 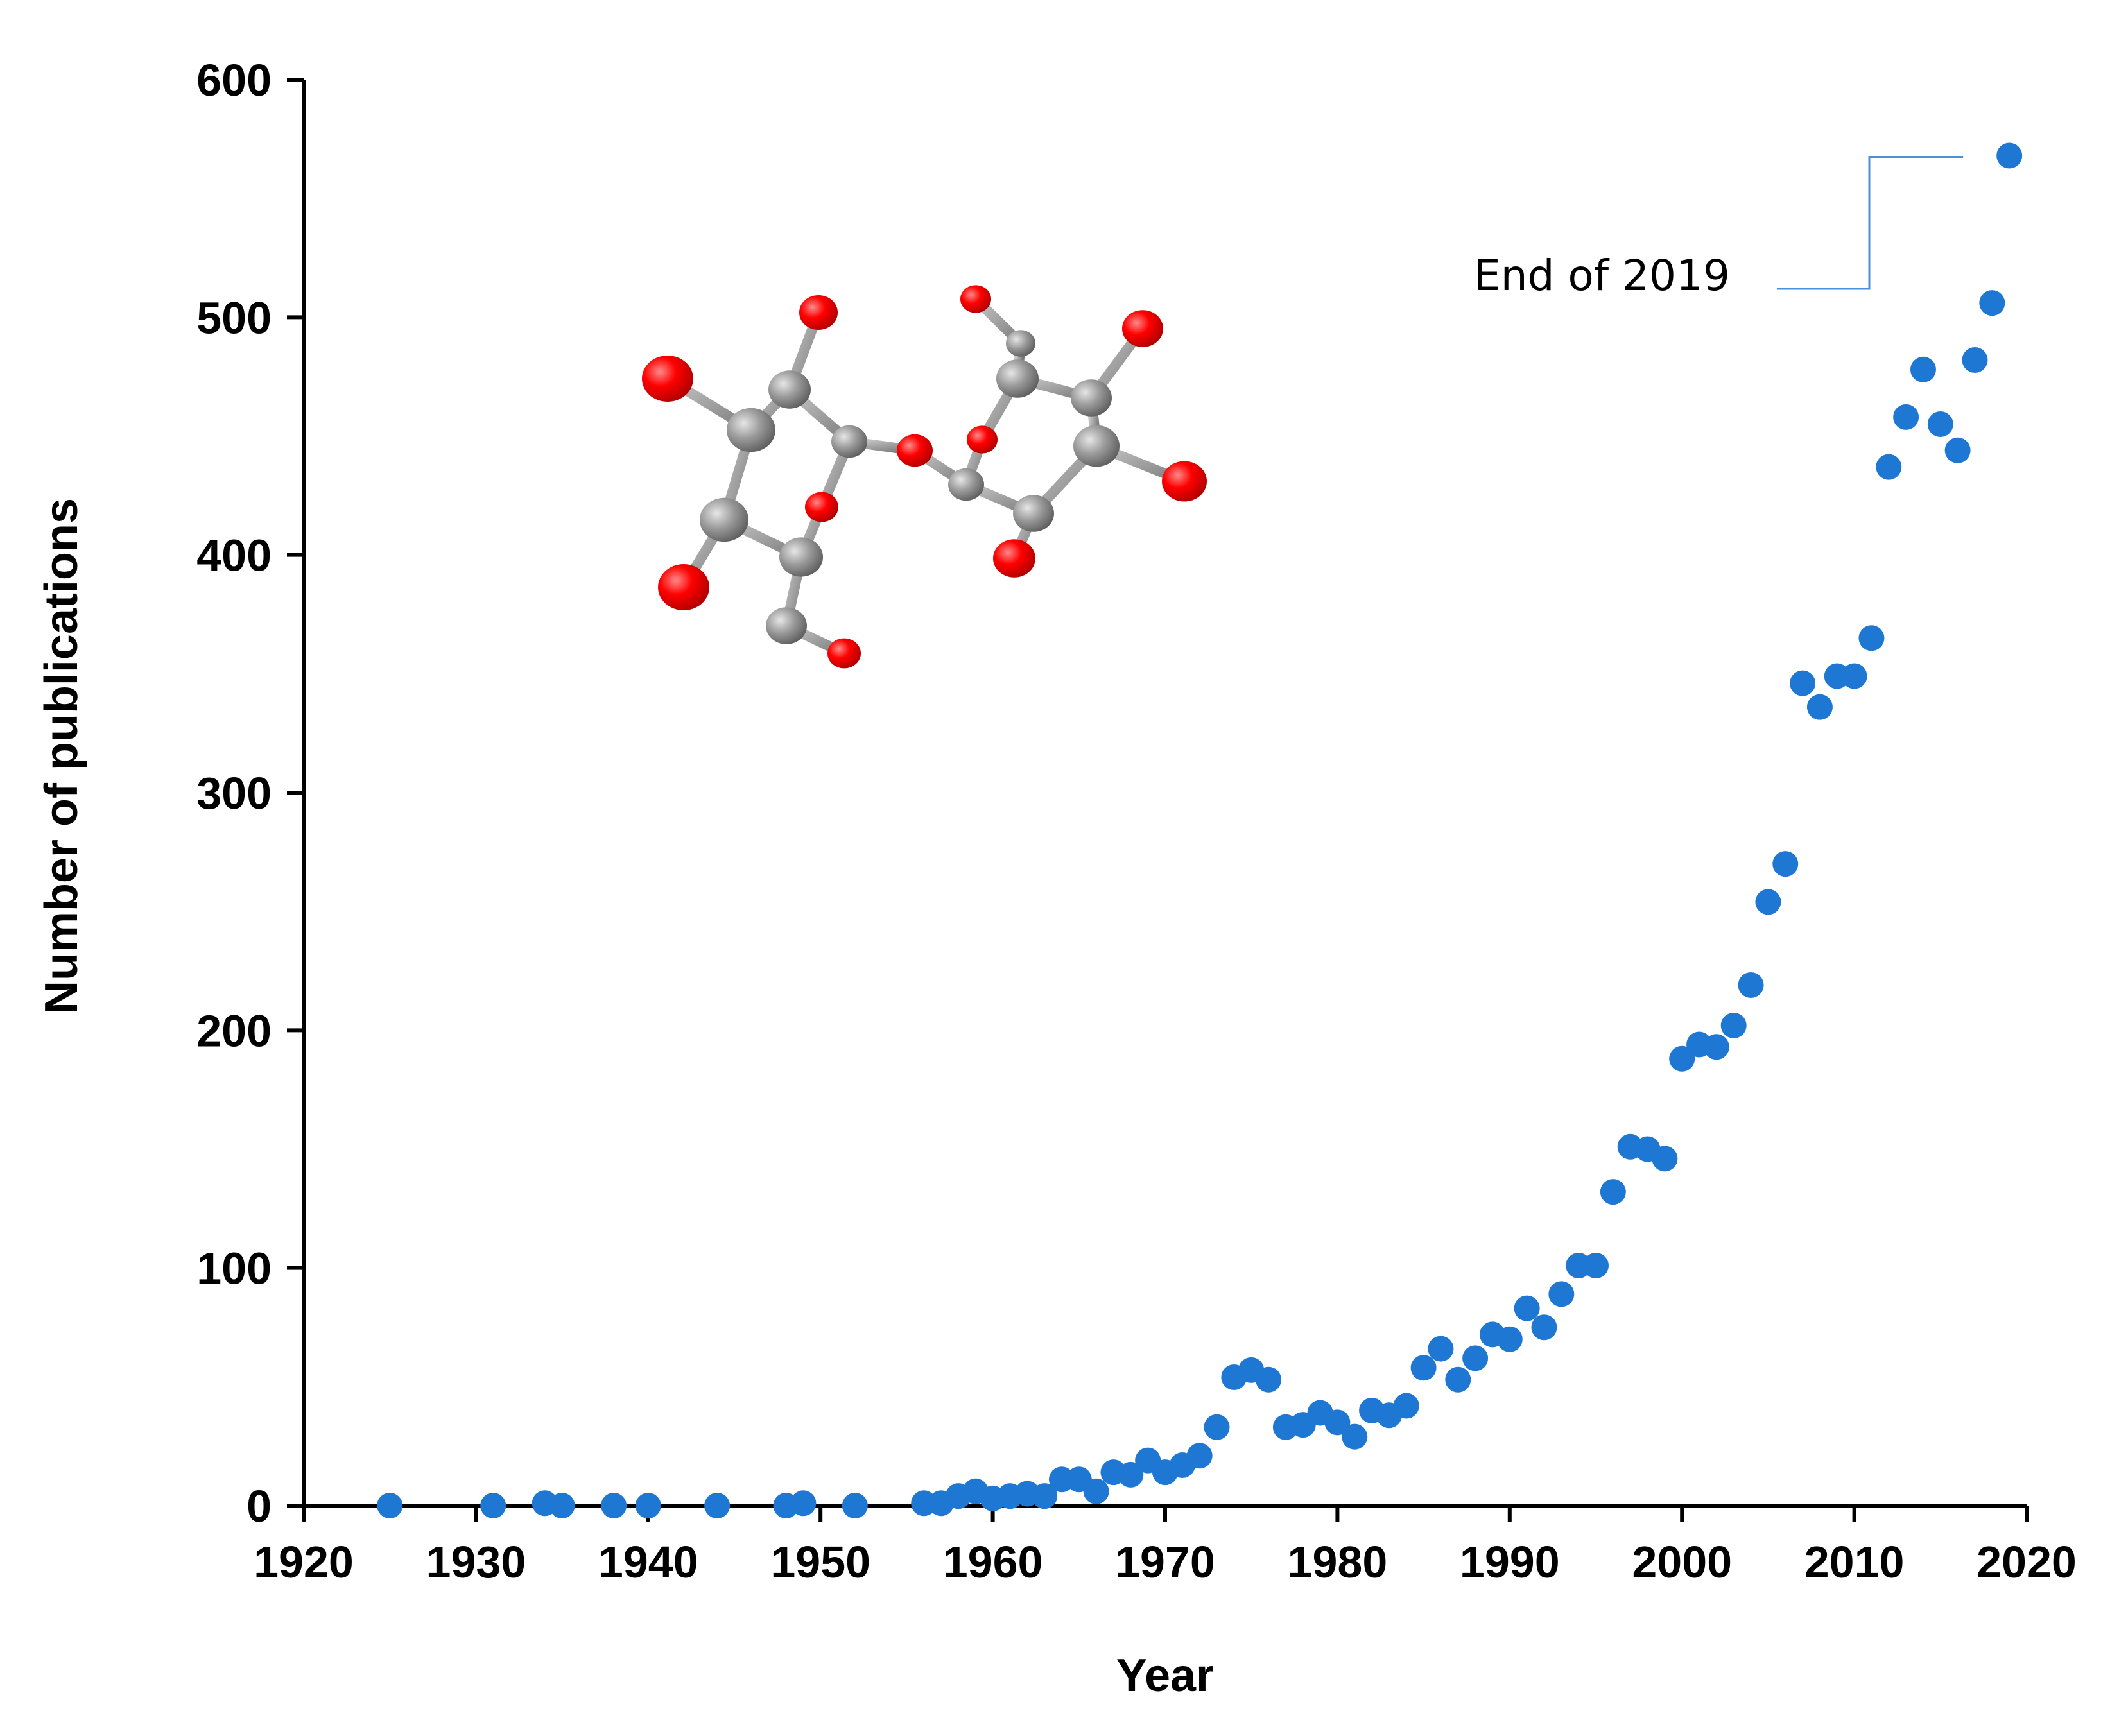 What do you see at coordinates (259, 1506) in the screenshot?
I see `y-tick-label: 0` at bounding box center [259, 1506].